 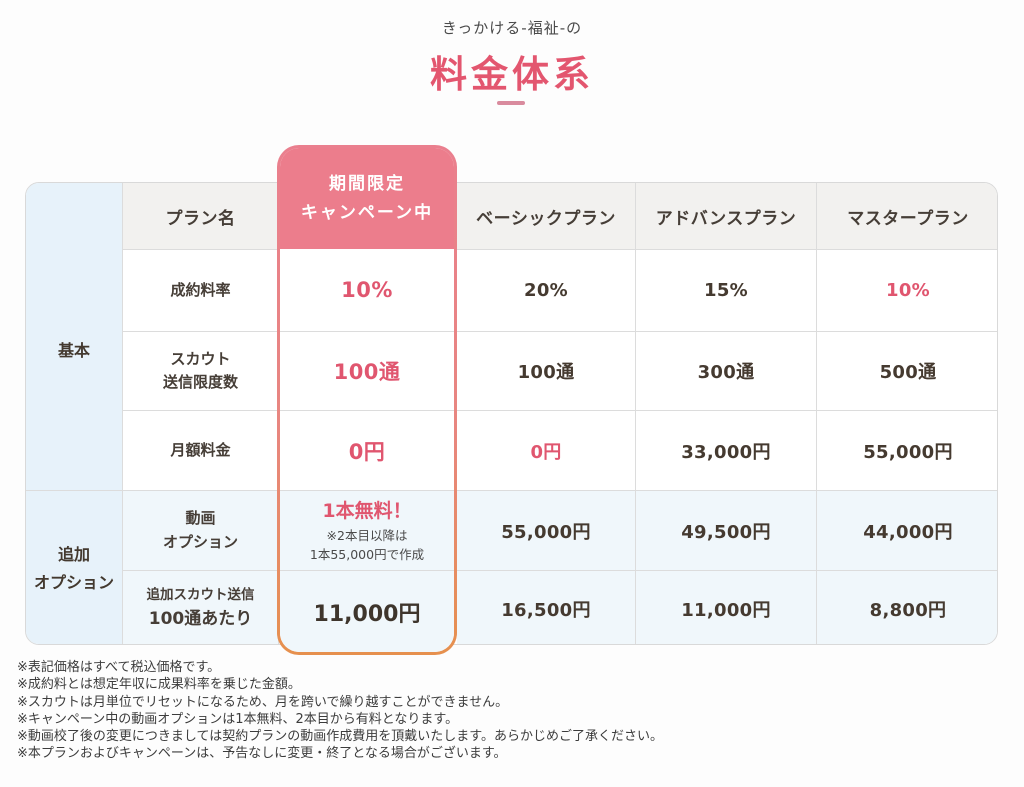 What do you see at coordinates (726, 531) in the screenshot?
I see `value-advance-video-option: 49,500円` at bounding box center [726, 531].